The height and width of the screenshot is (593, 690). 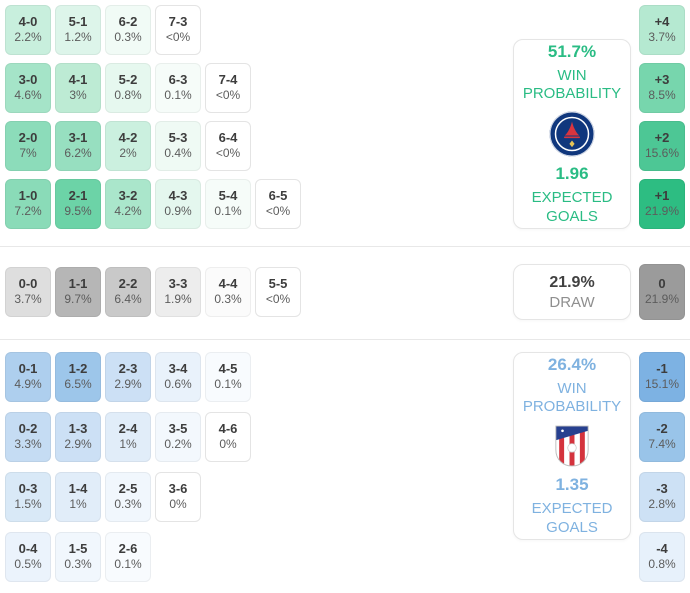 What do you see at coordinates (78, 437) in the screenshot?
I see `score-cell-1-3: 1-3 2.9%` at bounding box center [78, 437].